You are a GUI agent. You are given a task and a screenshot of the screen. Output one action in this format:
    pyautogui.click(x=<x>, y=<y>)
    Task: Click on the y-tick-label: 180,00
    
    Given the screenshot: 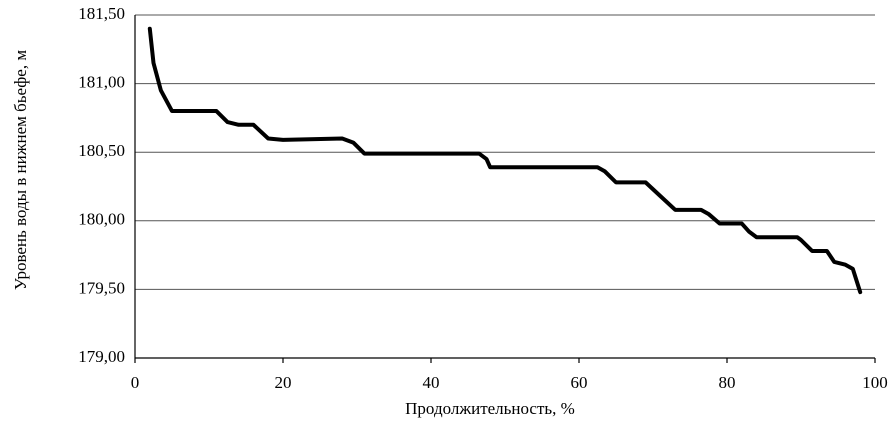 What is the action you would take?
    pyautogui.click(x=101, y=219)
    